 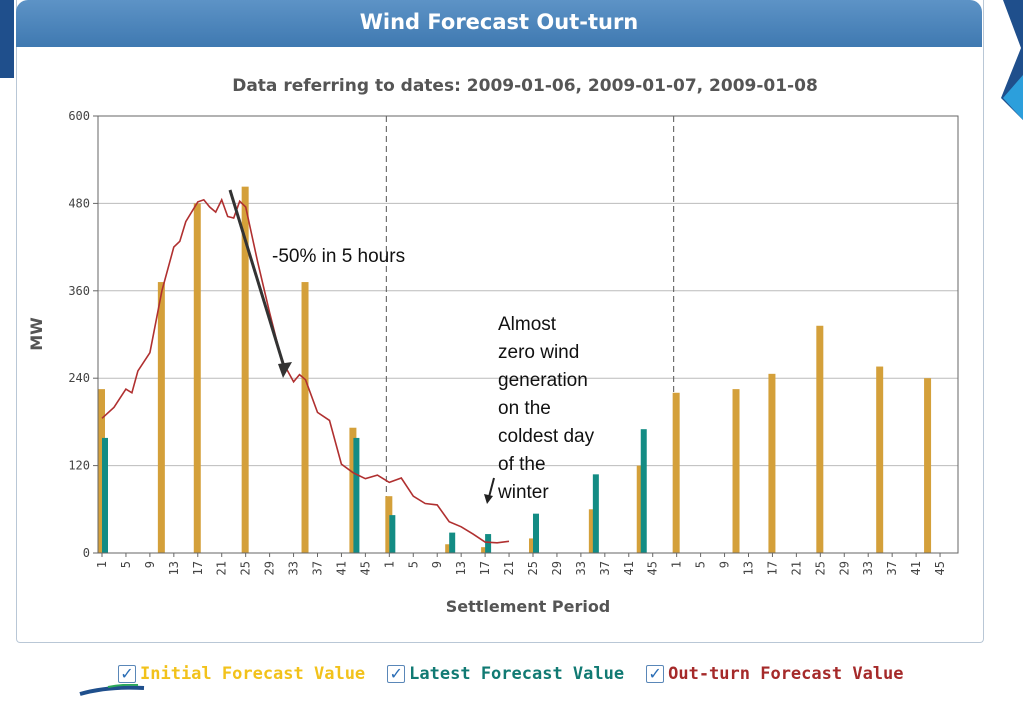 I want to click on legend-item-outturn: ✓ Out-turn Forecast Value, so click(x=775, y=674).